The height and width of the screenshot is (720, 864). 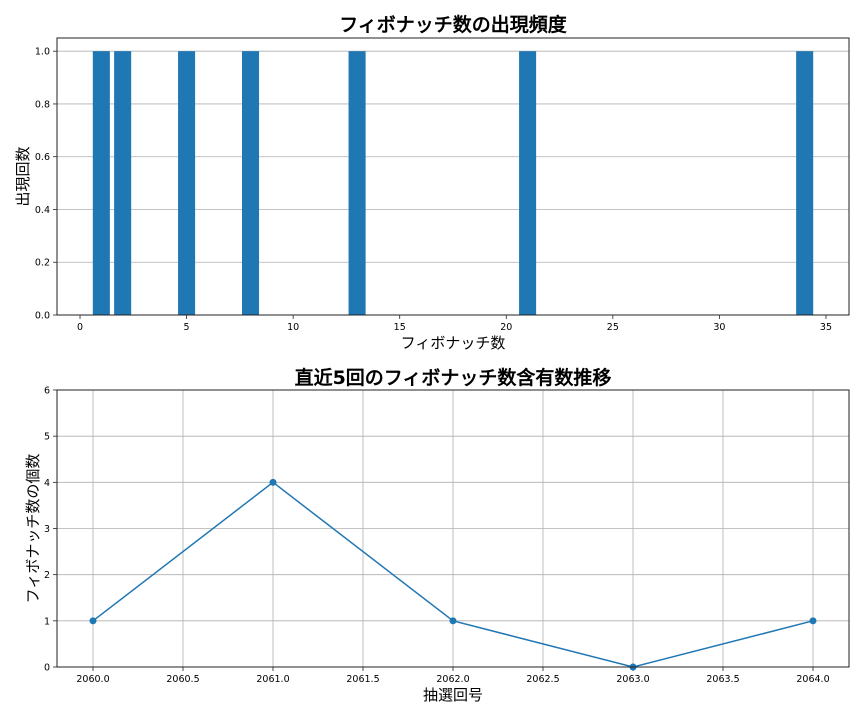 What do you see at coordinates (453, 343) in the screenshot?
I see `x-axis-label: フィボナッチ数` at bounding box center [453, 343].